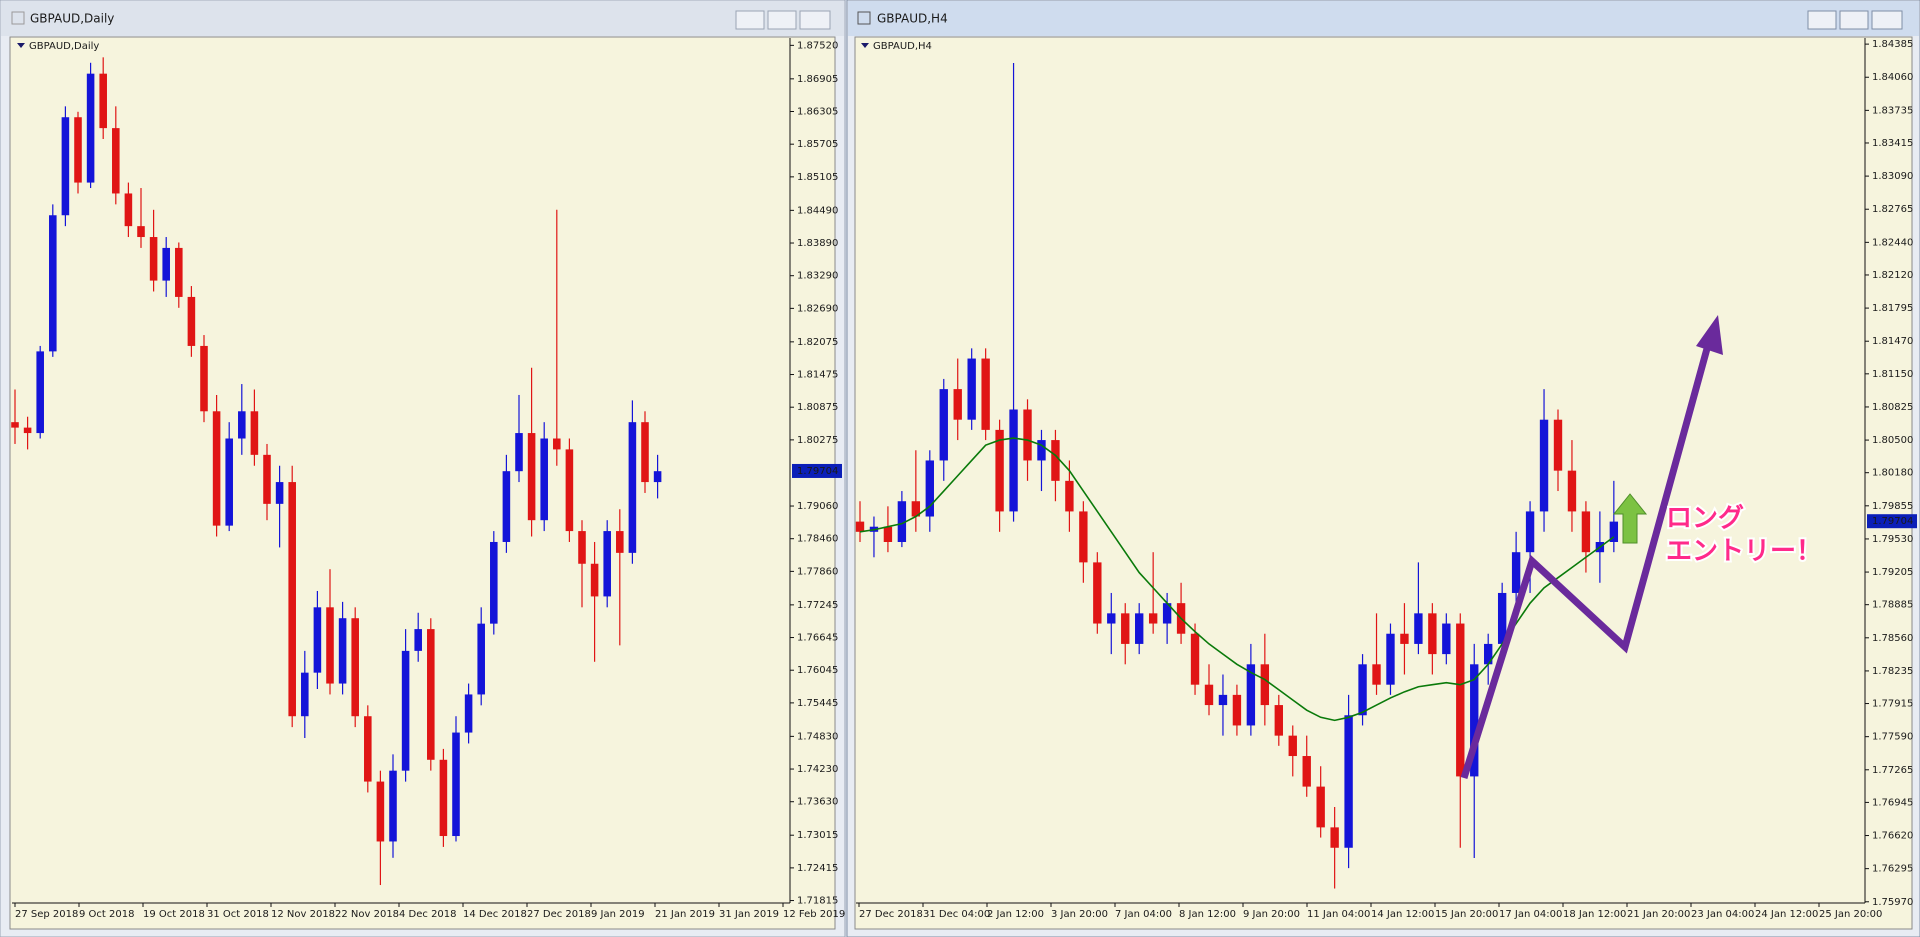 The image size is (1920, 937). I want to click on x-tick-label: 7 Jan 04:00, so click(1143, 914).